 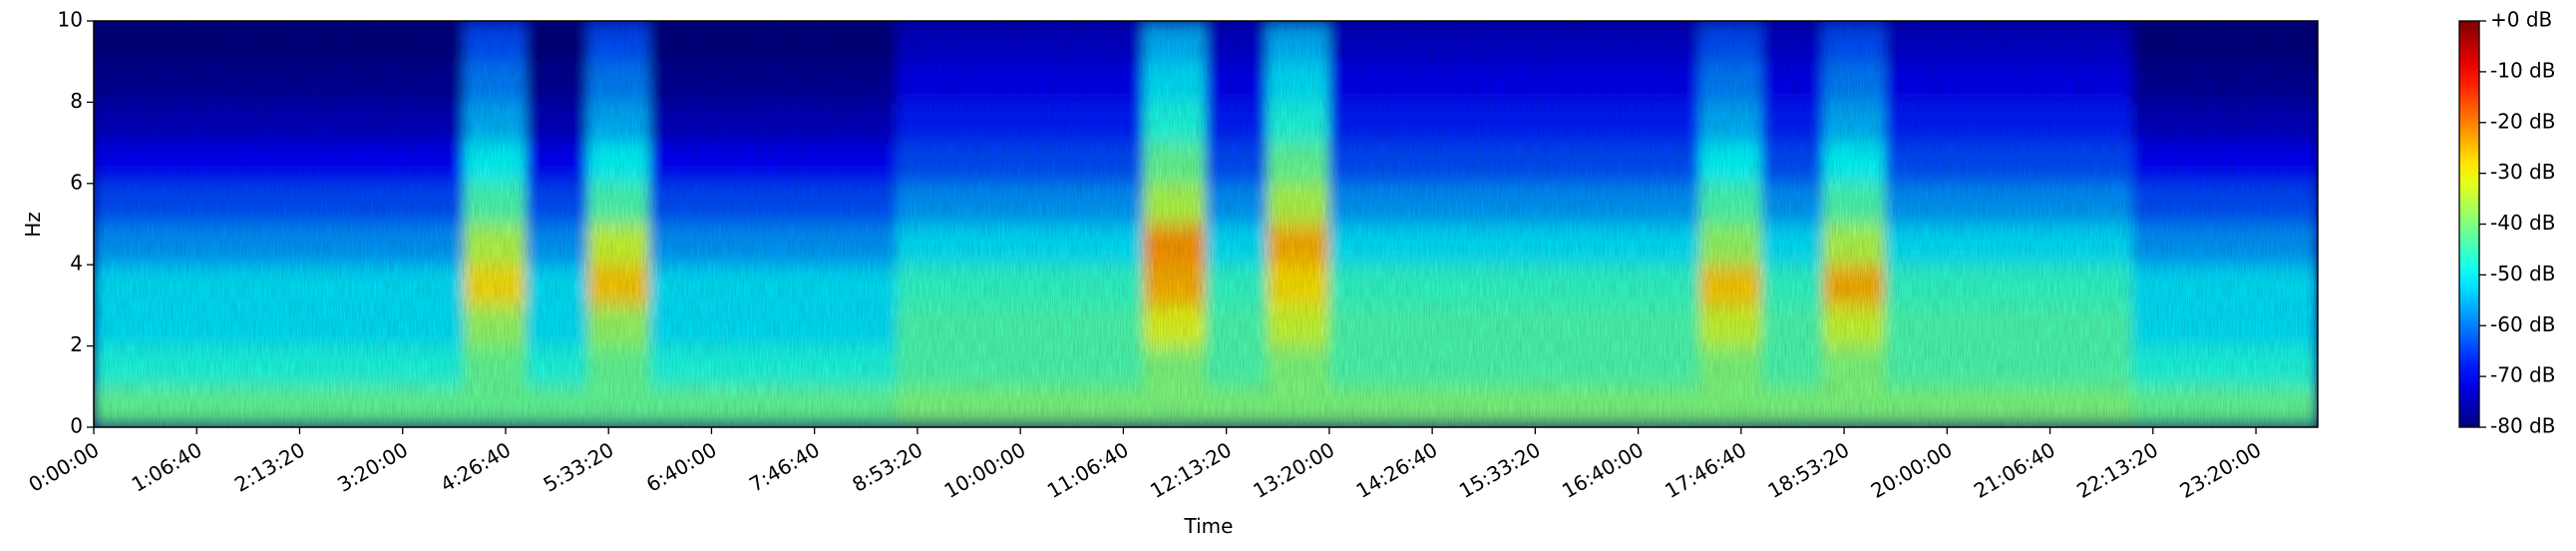 What do you see at coordinates (1912, 470) in the screenshot?
I see `x-tick-label: 20:00:00` at bounding box center [1912, 470].